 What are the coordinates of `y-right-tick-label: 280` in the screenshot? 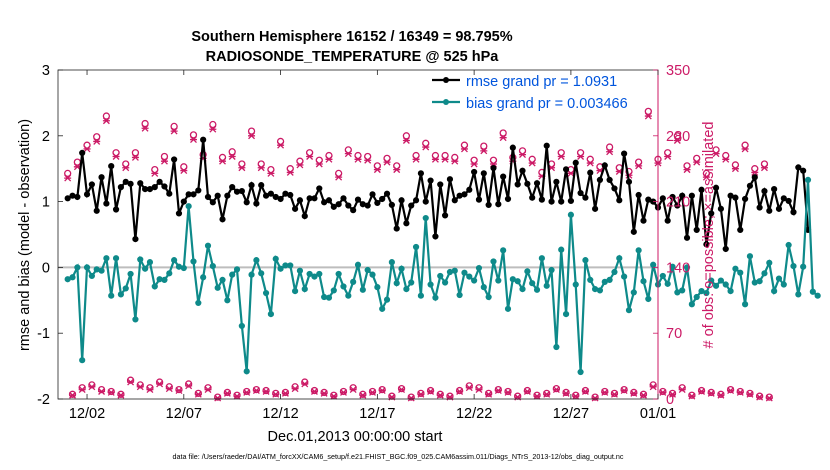 It's located at (678, 137).